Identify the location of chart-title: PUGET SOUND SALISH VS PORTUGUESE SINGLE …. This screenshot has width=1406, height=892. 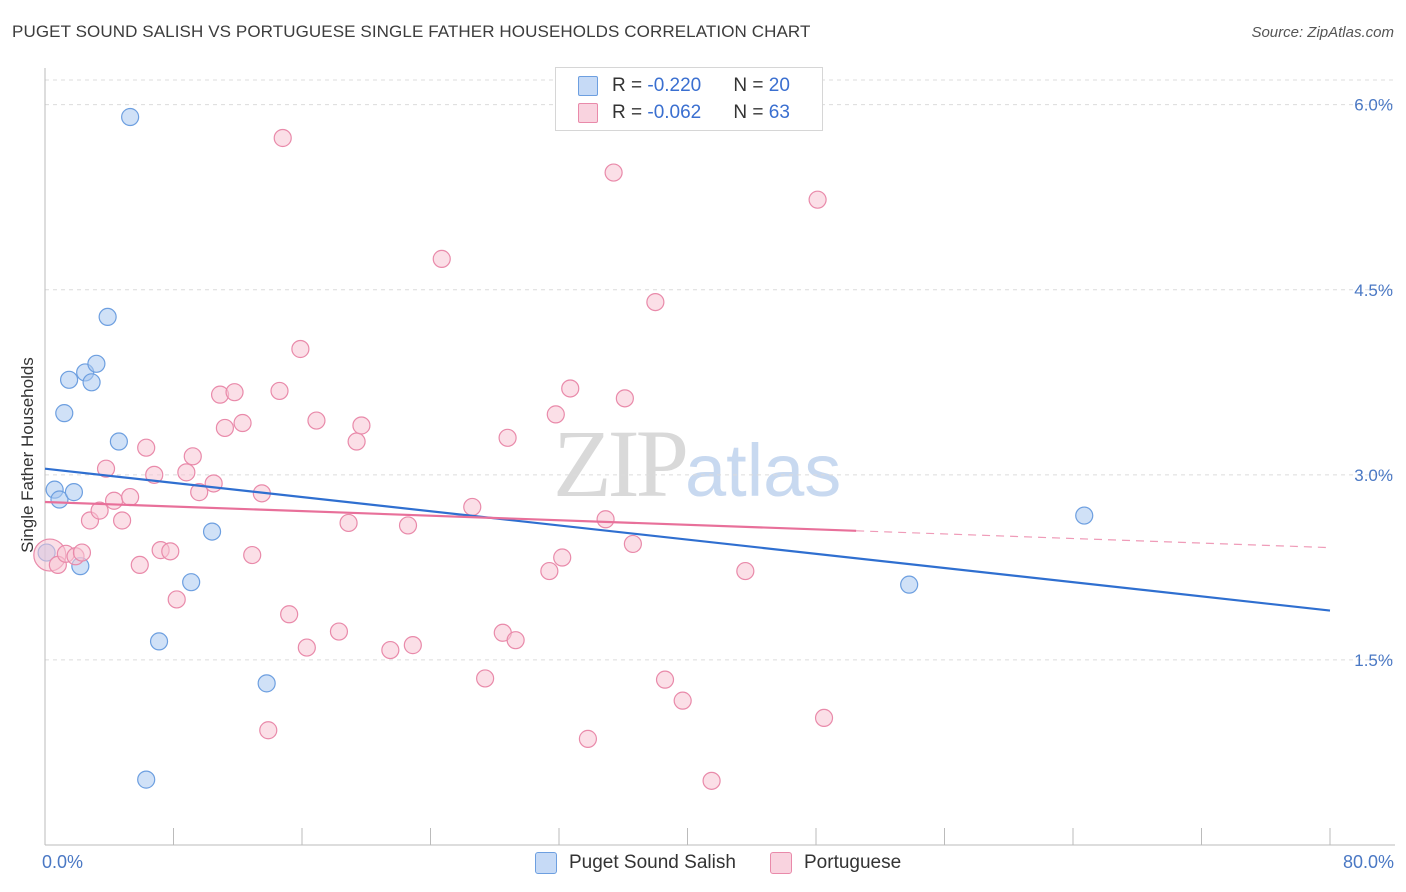
(411, 31).